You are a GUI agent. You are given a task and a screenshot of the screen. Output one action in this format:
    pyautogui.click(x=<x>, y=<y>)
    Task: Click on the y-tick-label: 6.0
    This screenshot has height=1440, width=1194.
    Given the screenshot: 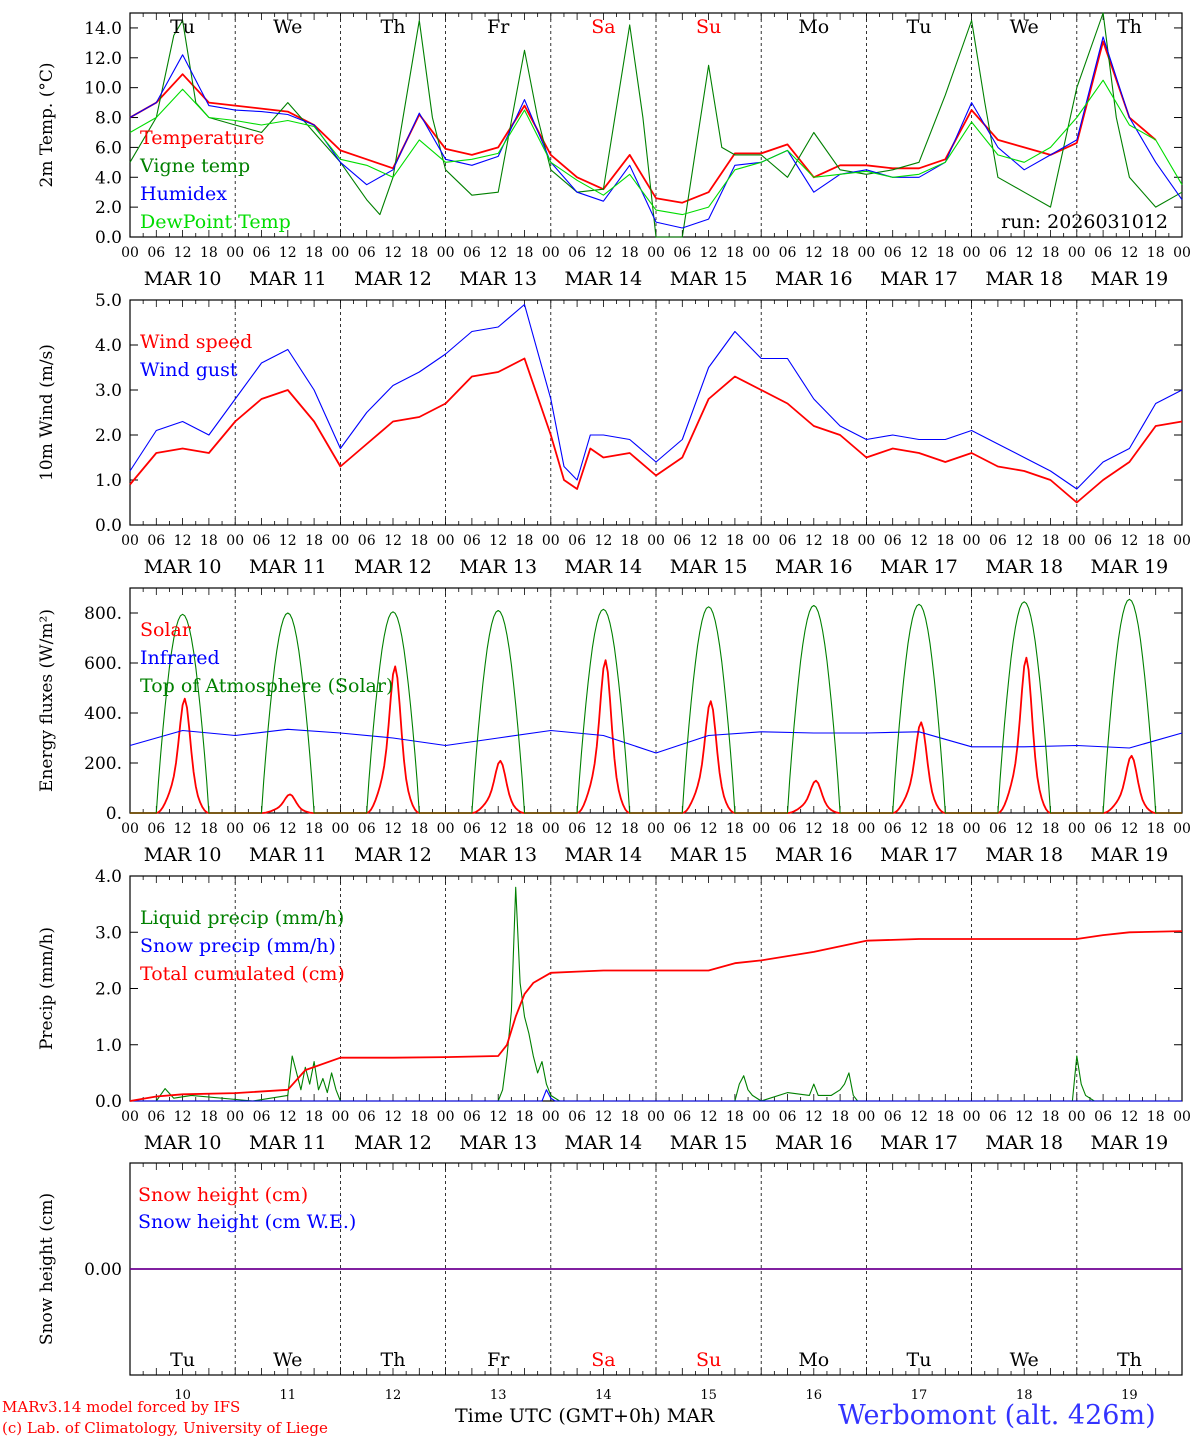 What is the action you would take?
    pyautogui.click(x=108, y=148)
    